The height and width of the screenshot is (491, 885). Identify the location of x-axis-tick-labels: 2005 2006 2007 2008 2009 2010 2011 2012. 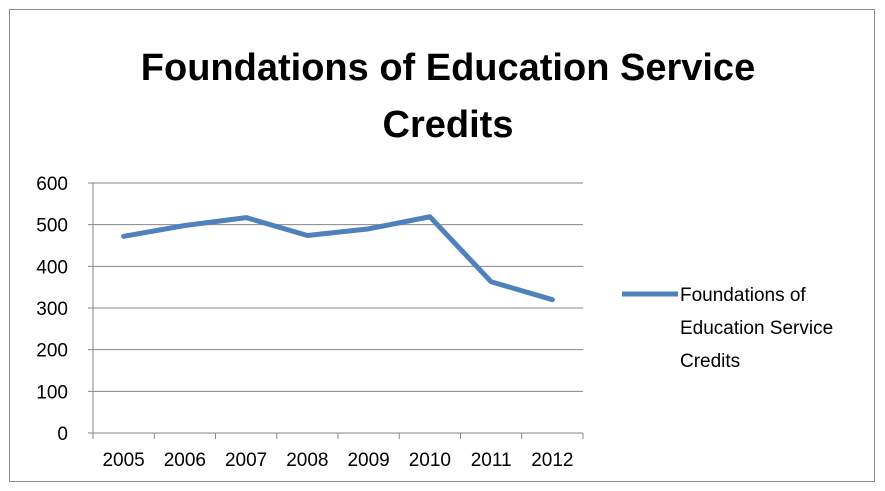
(337, 460).